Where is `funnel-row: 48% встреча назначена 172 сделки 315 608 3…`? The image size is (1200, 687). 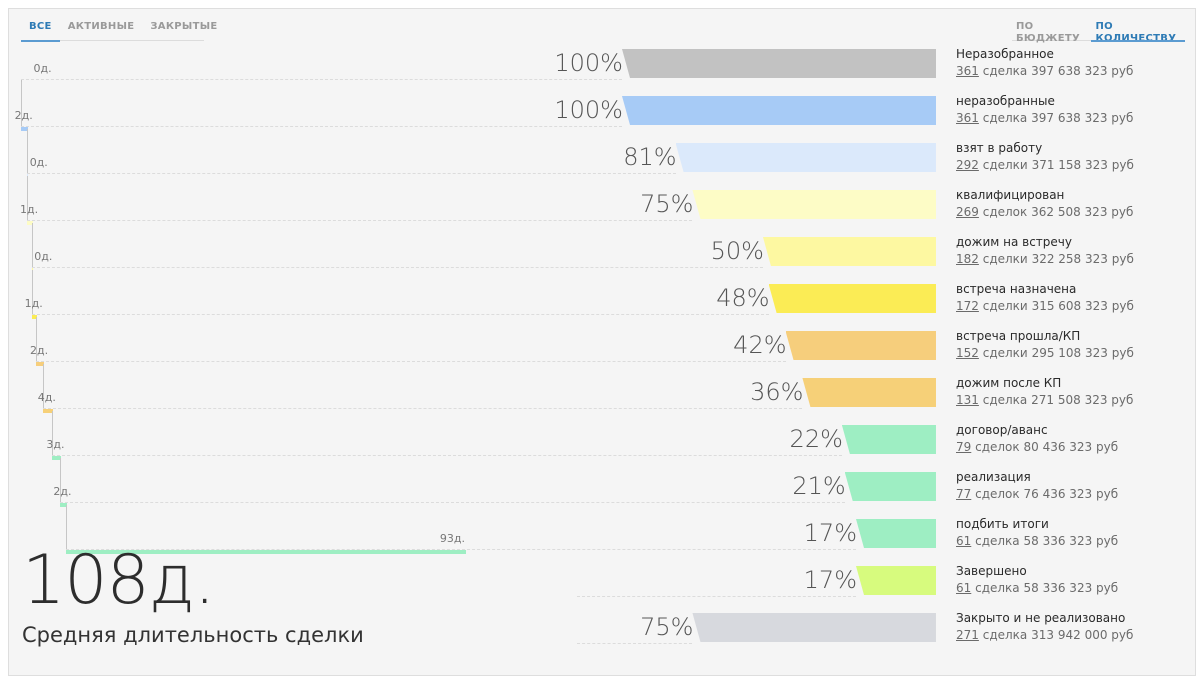
funnel-row: 48% встреча назначена 172 сделки 315 608 3… is located at coordinates (602, 322).